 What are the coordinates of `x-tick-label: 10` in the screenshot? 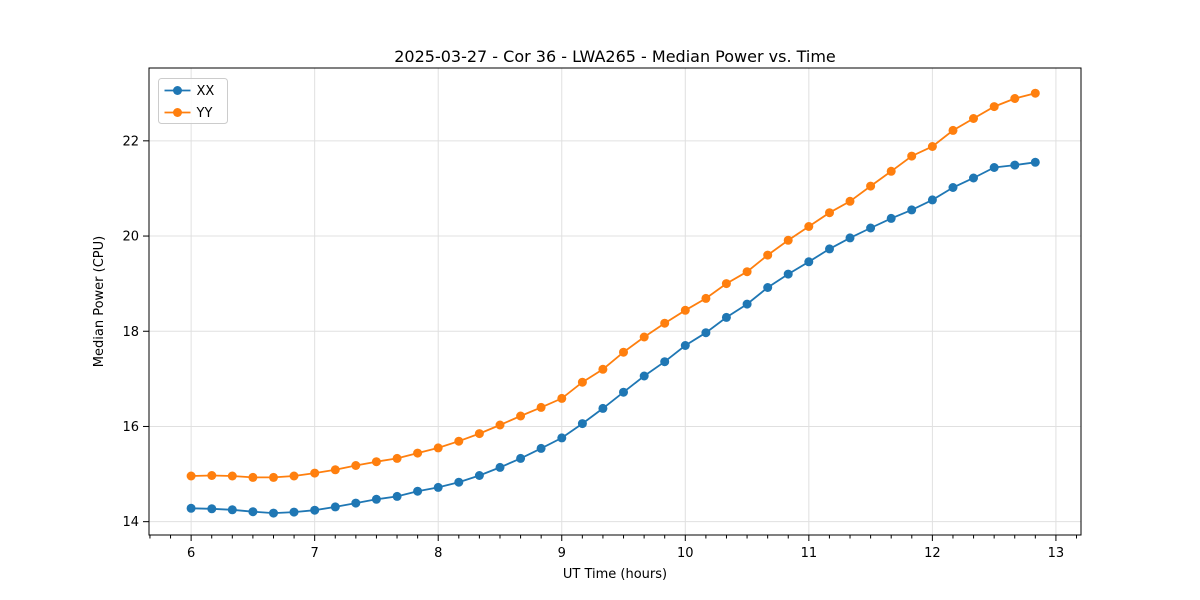 It's located at (685, 553).